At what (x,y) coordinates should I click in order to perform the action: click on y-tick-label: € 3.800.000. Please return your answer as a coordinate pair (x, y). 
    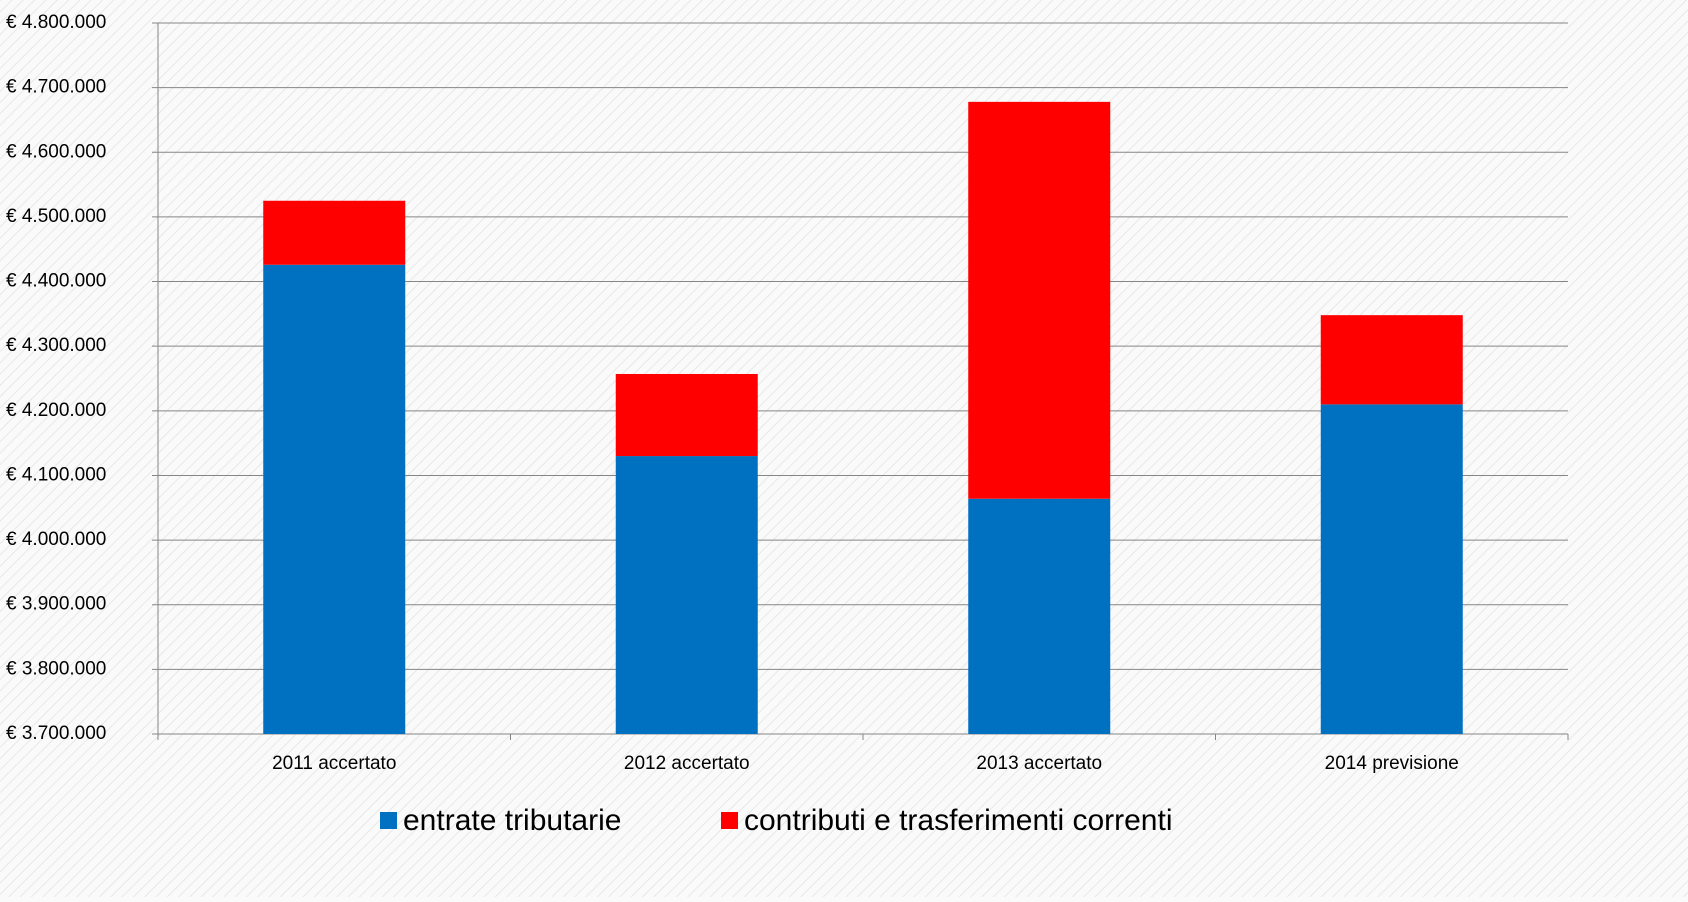
    Looking at the image, I should click on (56, 668).